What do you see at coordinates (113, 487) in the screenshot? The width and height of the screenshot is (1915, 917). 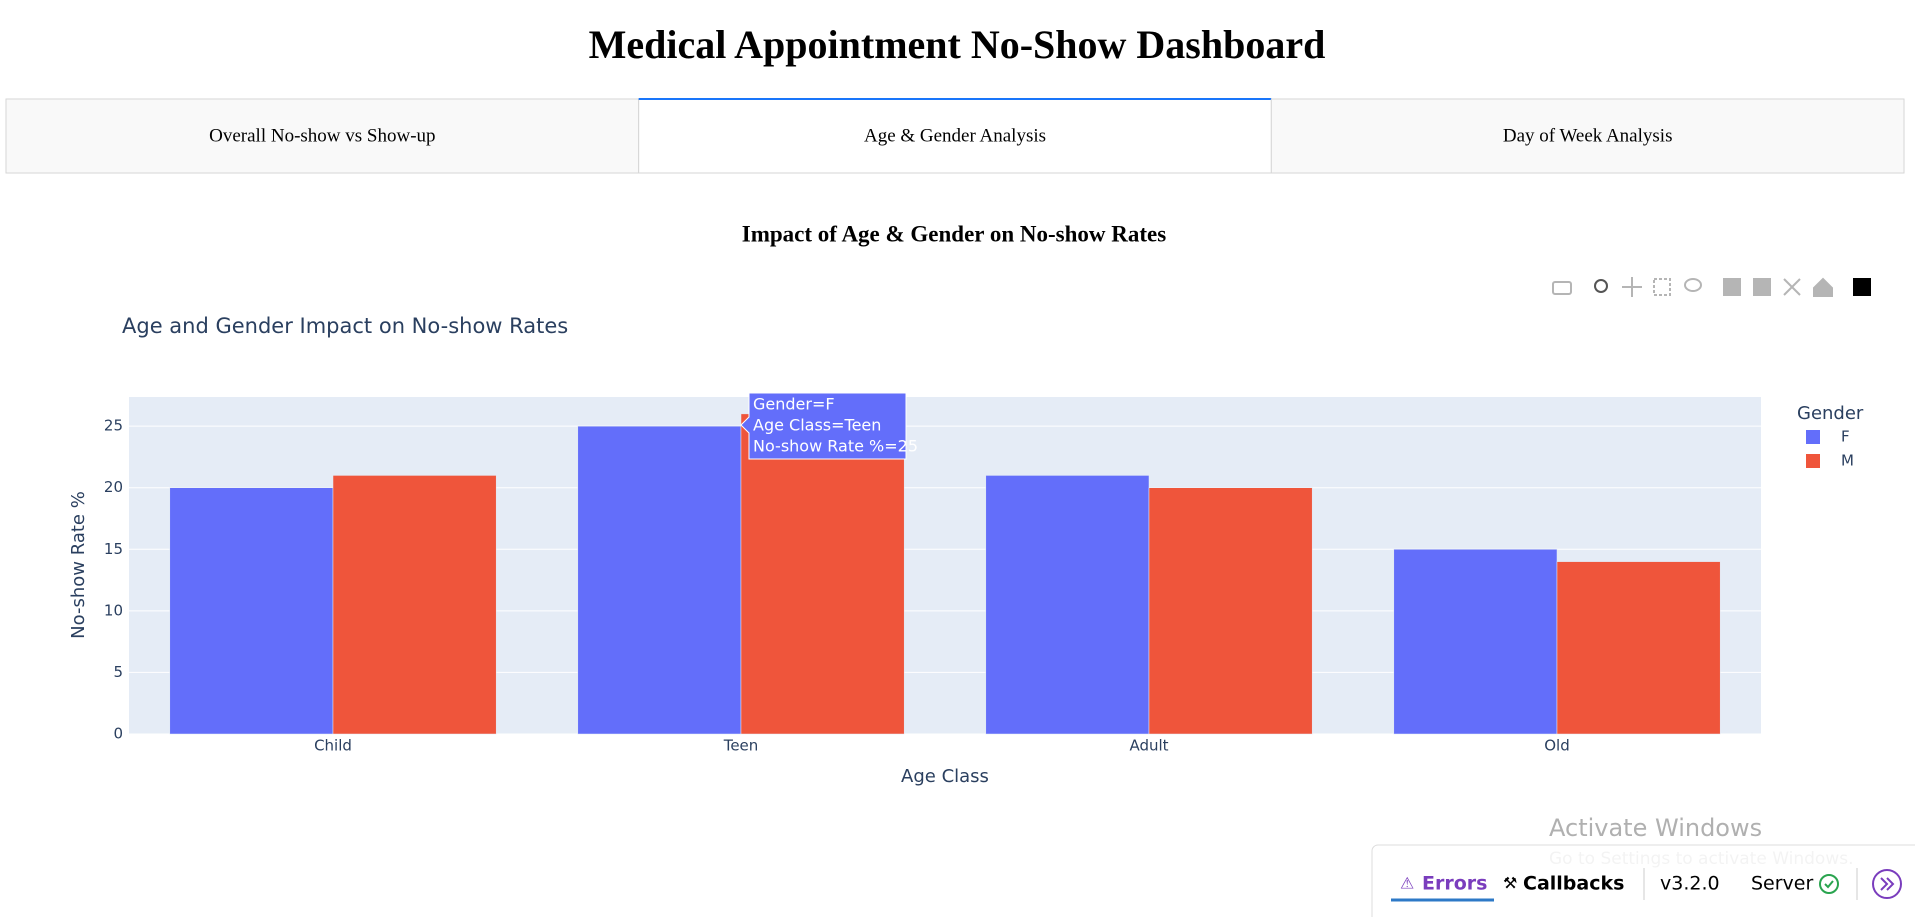 I see `y-tick-label: 20` at bounding box center [113, 487].